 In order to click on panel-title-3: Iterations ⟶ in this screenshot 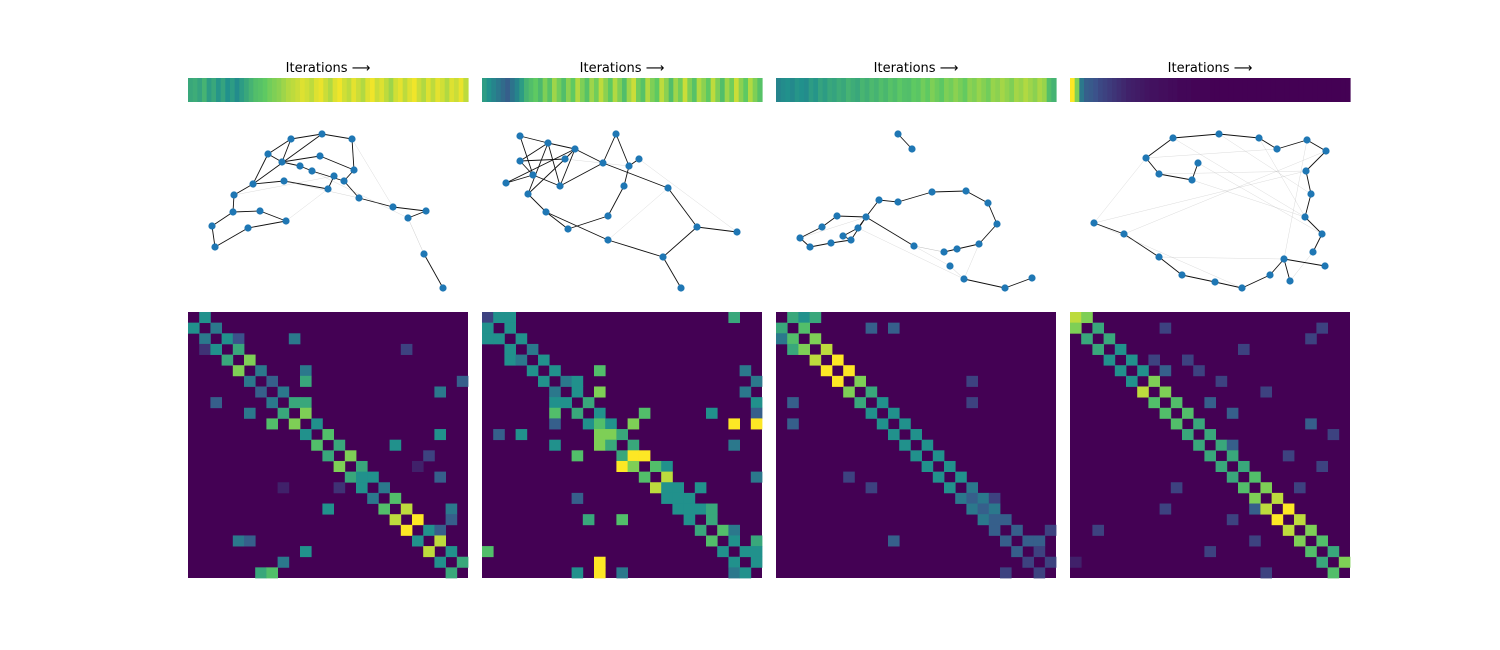, I will do `click(916, 68)`.